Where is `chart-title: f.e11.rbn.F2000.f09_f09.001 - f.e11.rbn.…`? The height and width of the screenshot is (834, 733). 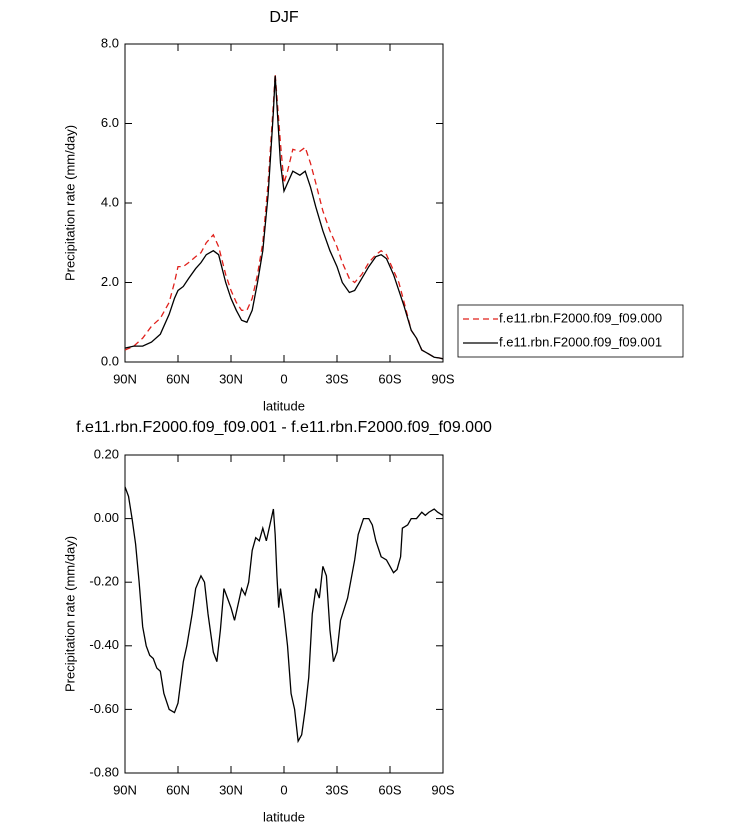
chart-title: f.e11.rbn.F2000.f09_f09.001 - f.e11.rbn.… is located at coordinates (284, 427).